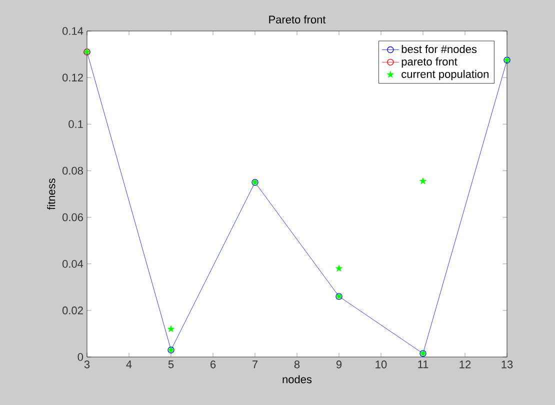 This screenshot has height=405, width=555. What do you see at coordinates (72, 217) in the screenshot?
I see `y-tick-label: 0.06` at bounding box center [72, 217].